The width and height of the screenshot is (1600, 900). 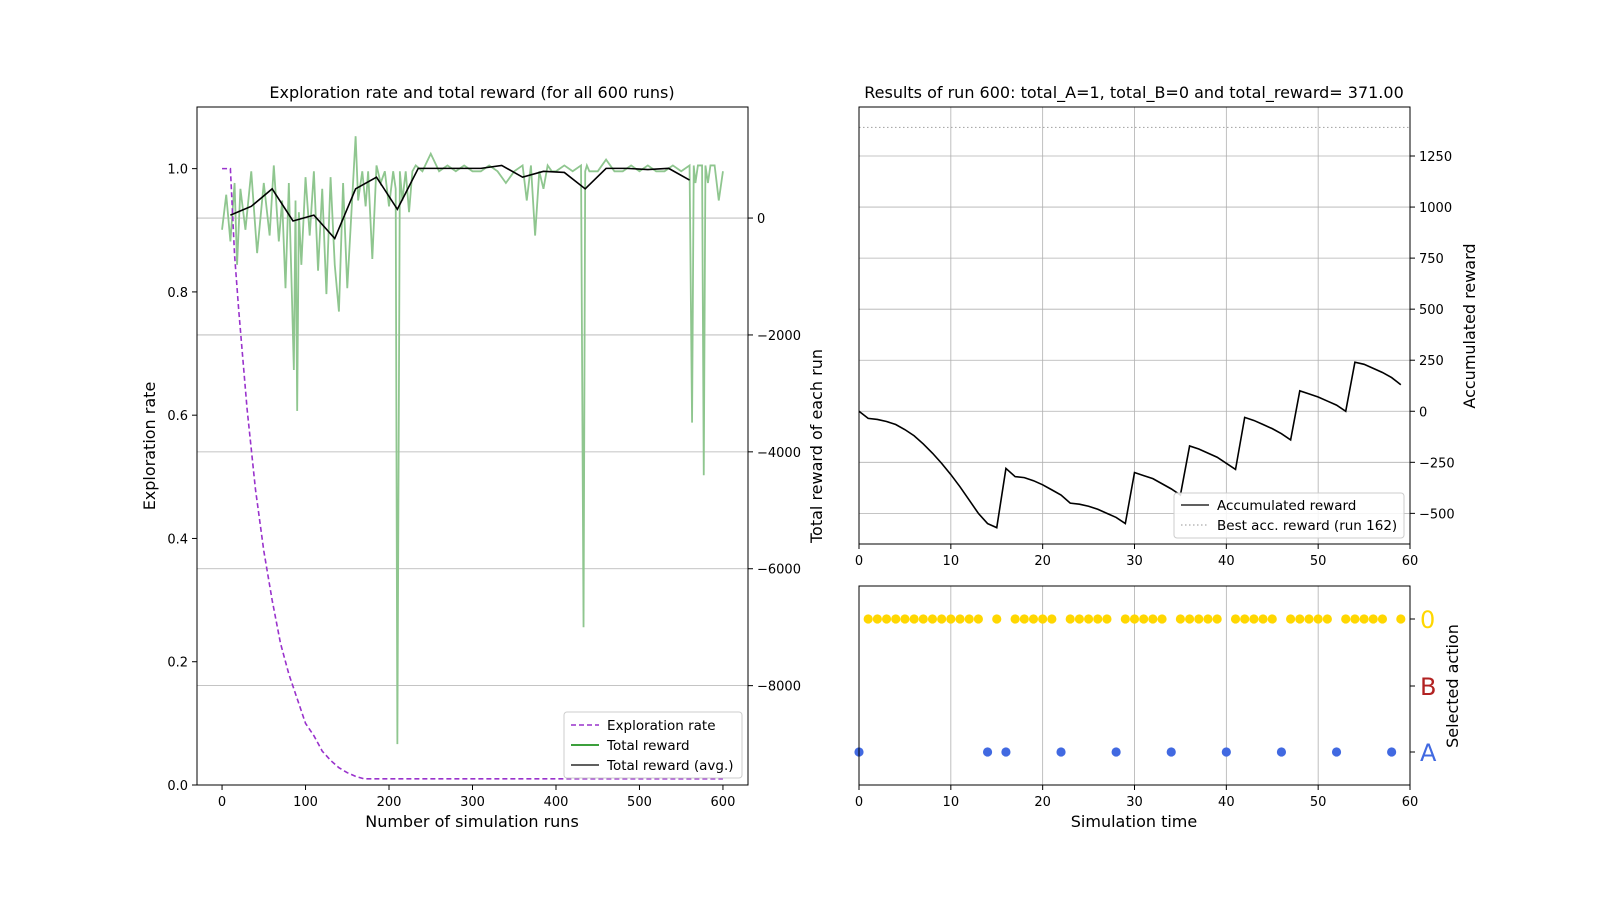 What do you see at coordinates (1042, 802) in the screenshot?
I see `bottom-right-x-tick-label: 20` at bounding box center [1042, 802].